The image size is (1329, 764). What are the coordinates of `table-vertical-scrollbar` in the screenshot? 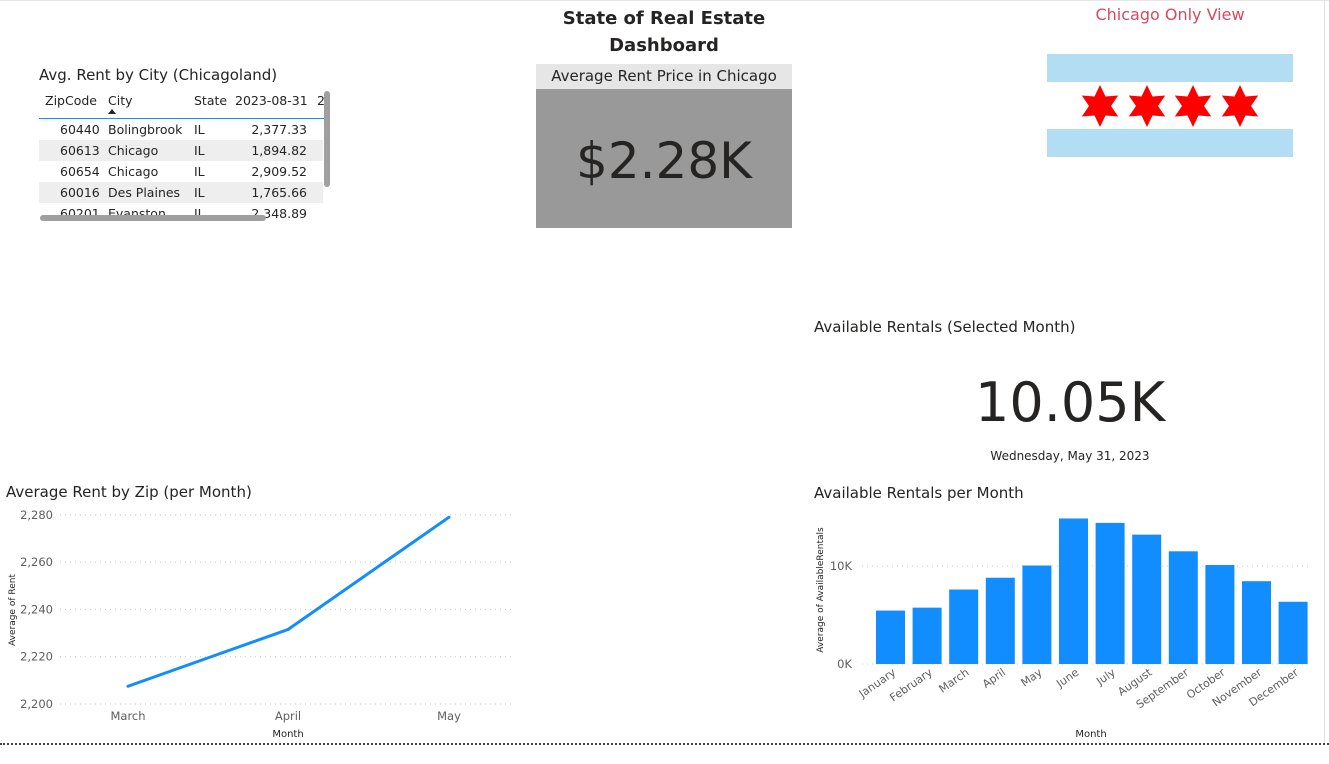 It's located at (327, 139).